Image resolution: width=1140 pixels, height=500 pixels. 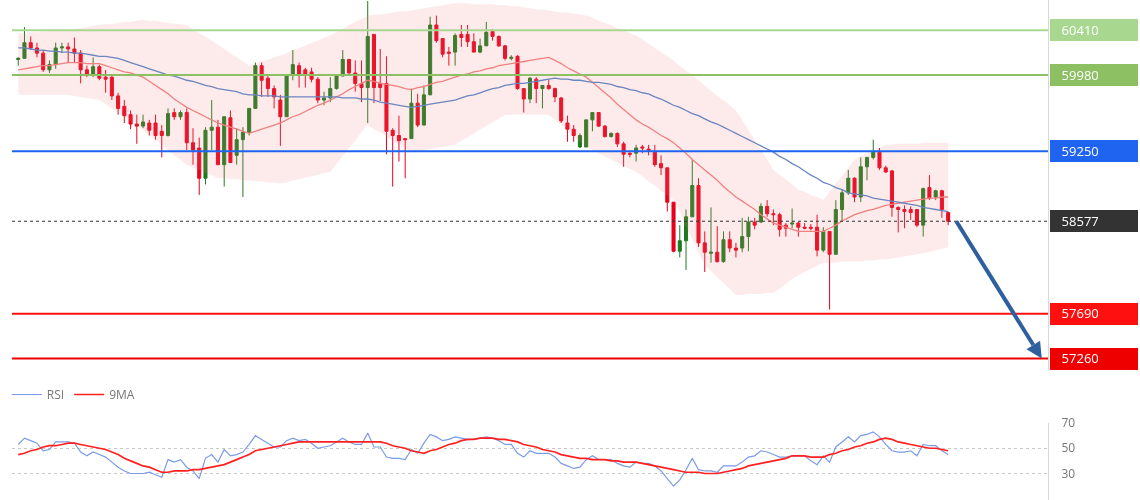 What do you see at coordinates (1080, 150) in the screenshot?
I see `y-tick-label: 59250` at bounding box center [1080, 150].